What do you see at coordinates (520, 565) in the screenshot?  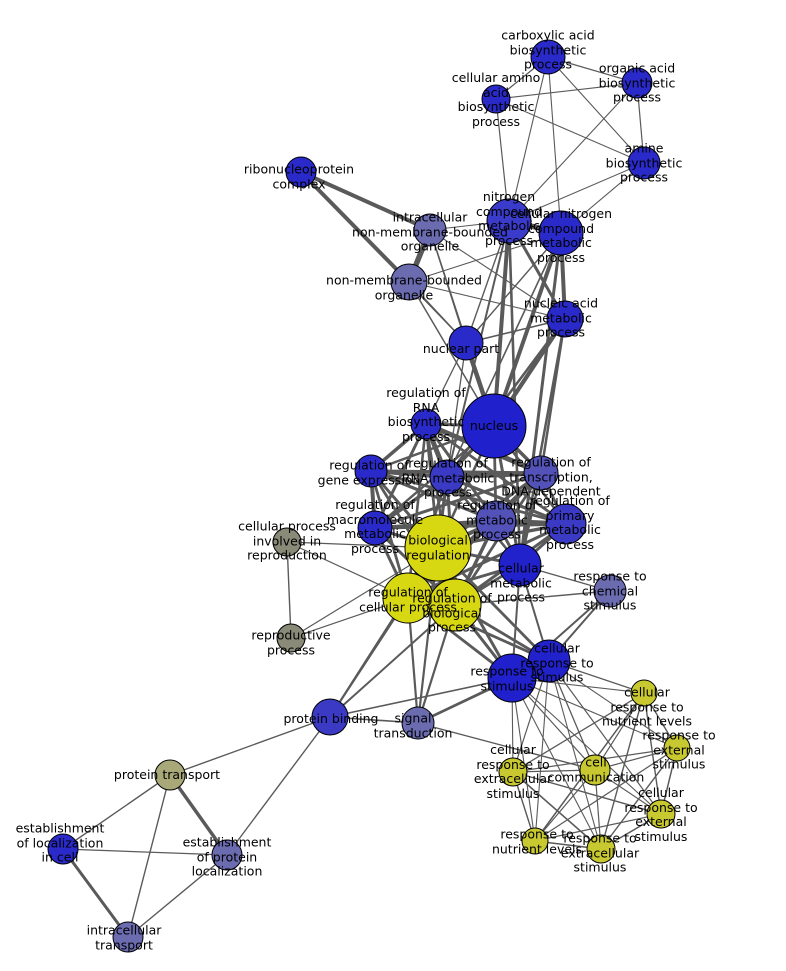 I see `graph-node-cellular-metabolic-process` at bounding box center [520, 565].